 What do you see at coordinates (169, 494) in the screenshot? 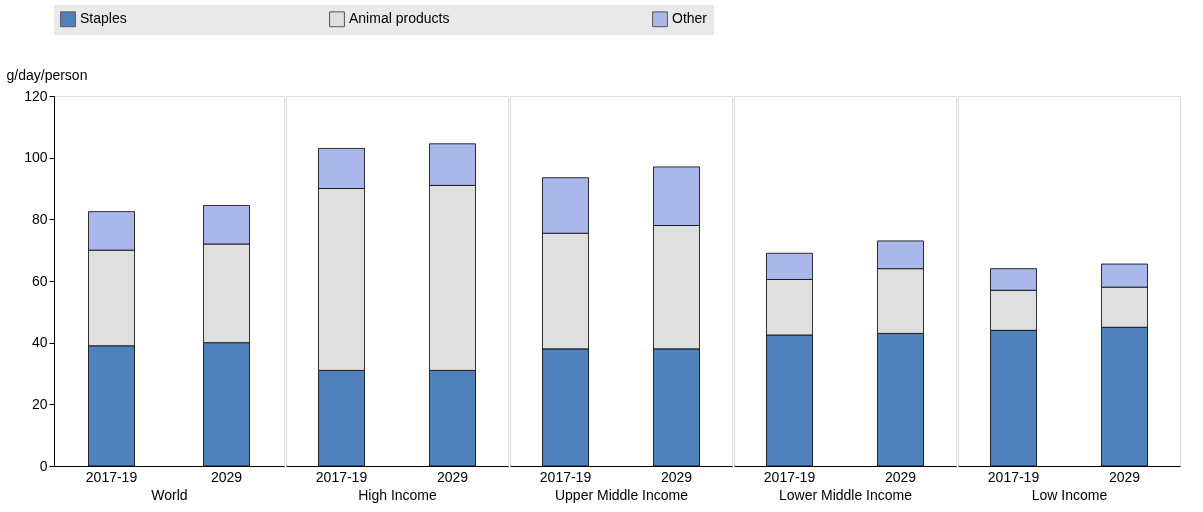
I see `x-axis-title: World` at bounding box center [169, 494].